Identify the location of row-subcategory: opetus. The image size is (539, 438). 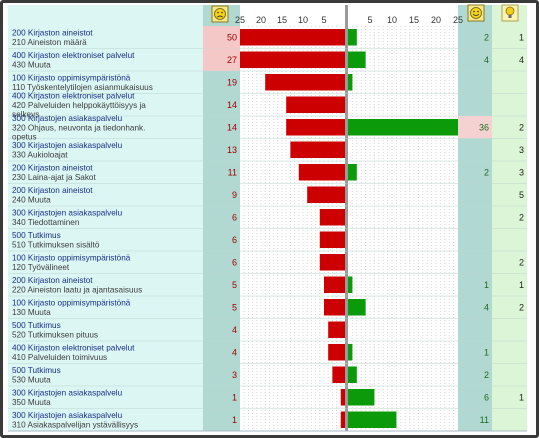
(24, 136).